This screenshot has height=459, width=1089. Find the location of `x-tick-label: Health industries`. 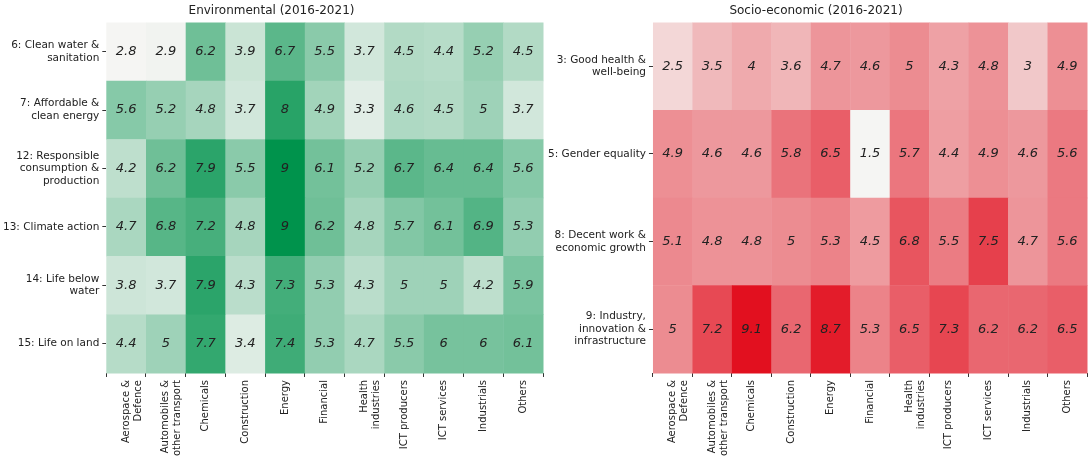

x-tick-label: Health industries is located at coordinates (915, 404).